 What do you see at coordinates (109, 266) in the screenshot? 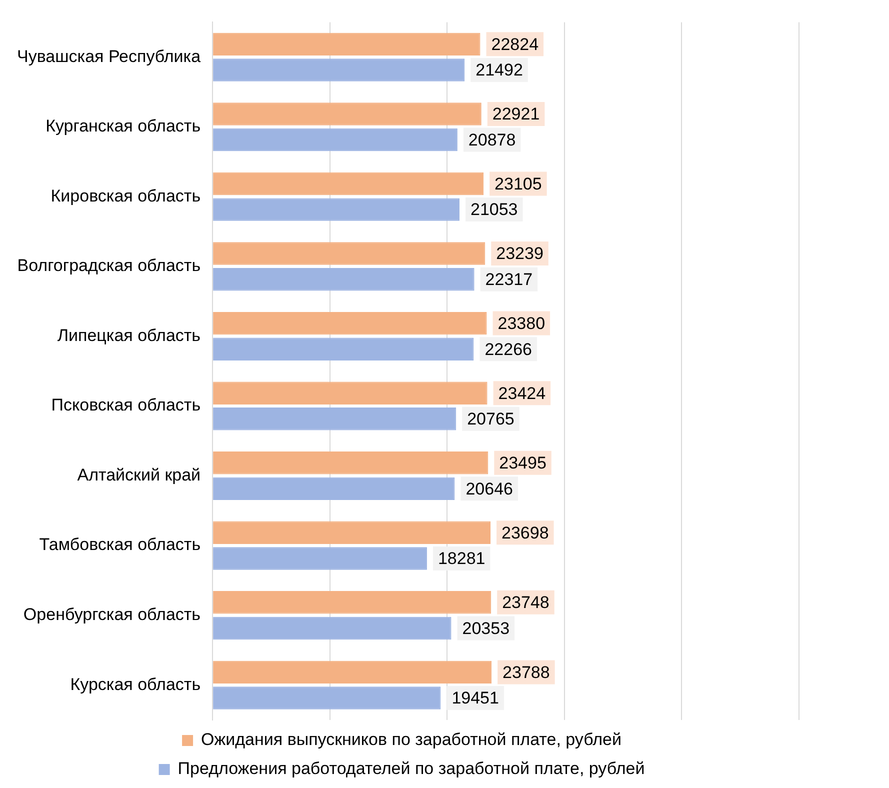
I see `y-tick-label: Волгоградская область` at bounding box center [109, 266].